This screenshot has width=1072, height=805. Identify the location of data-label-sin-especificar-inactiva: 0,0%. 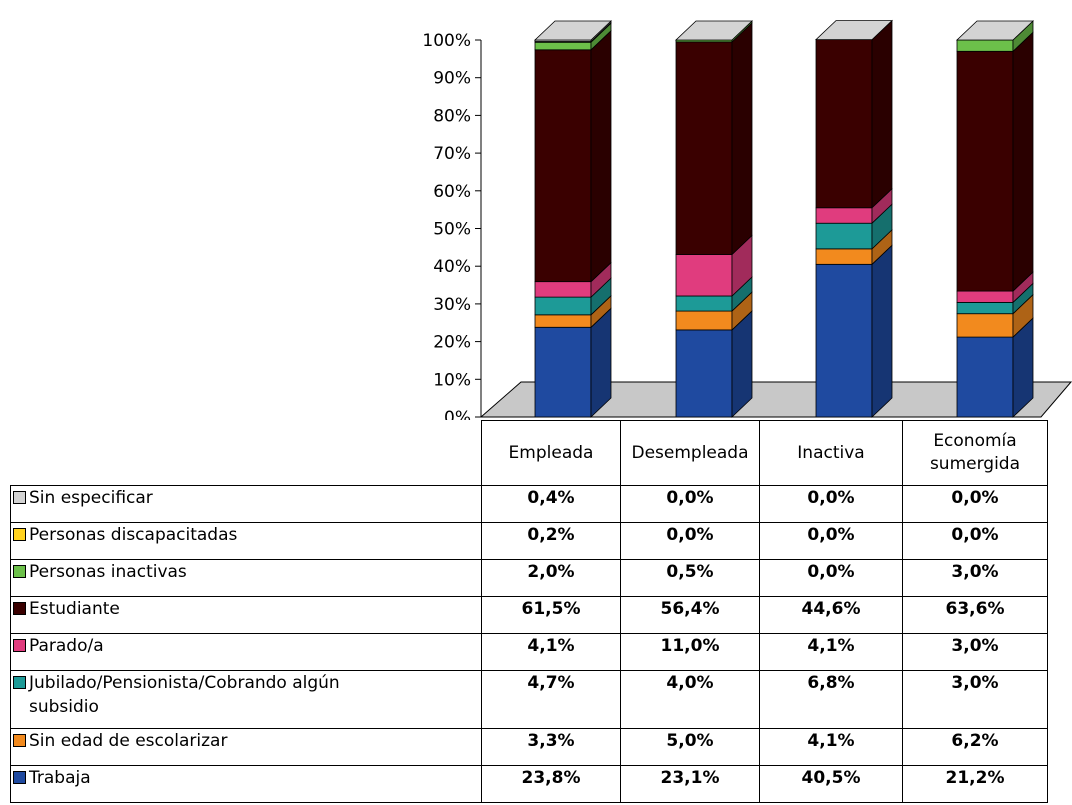
(831, 504).